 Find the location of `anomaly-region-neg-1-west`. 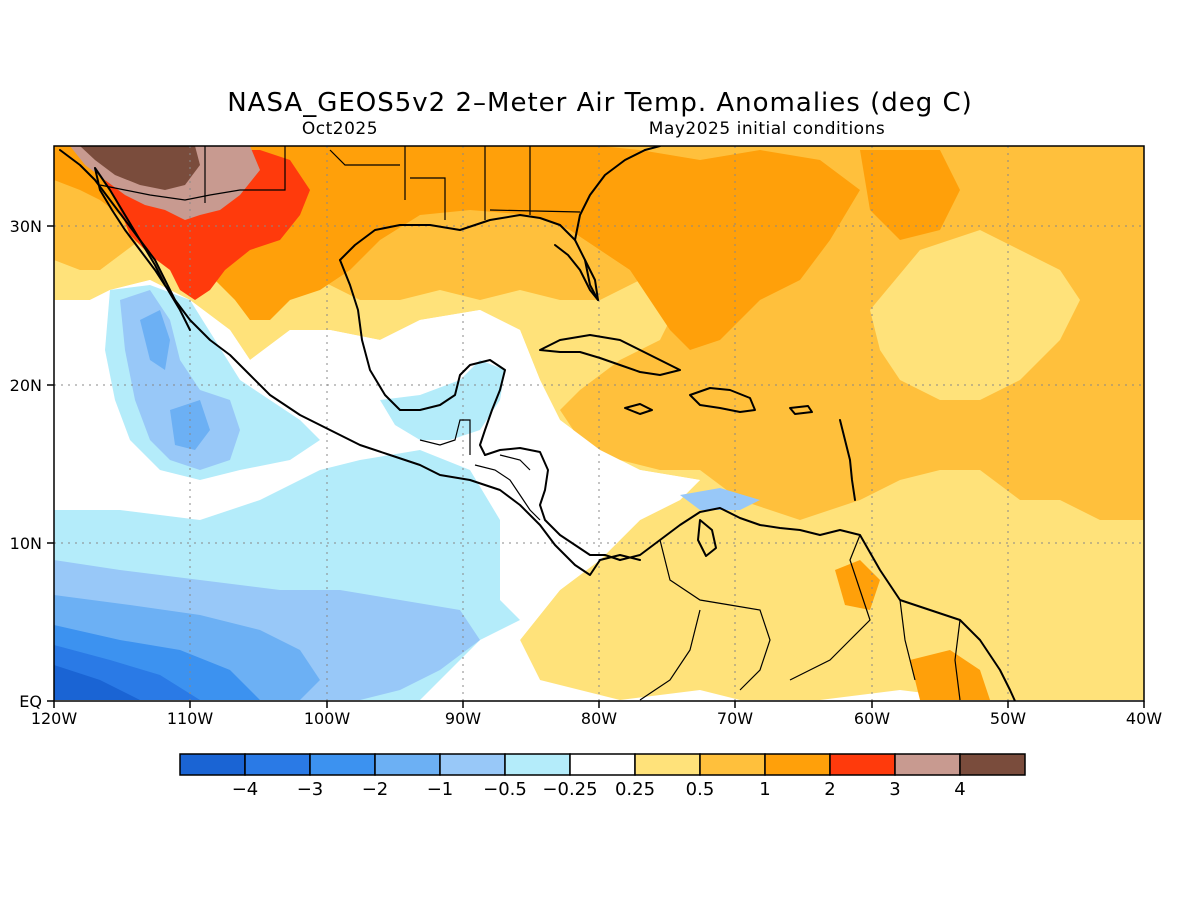

anomaly-region-neg-1-west is located at coordinates (155, 340).